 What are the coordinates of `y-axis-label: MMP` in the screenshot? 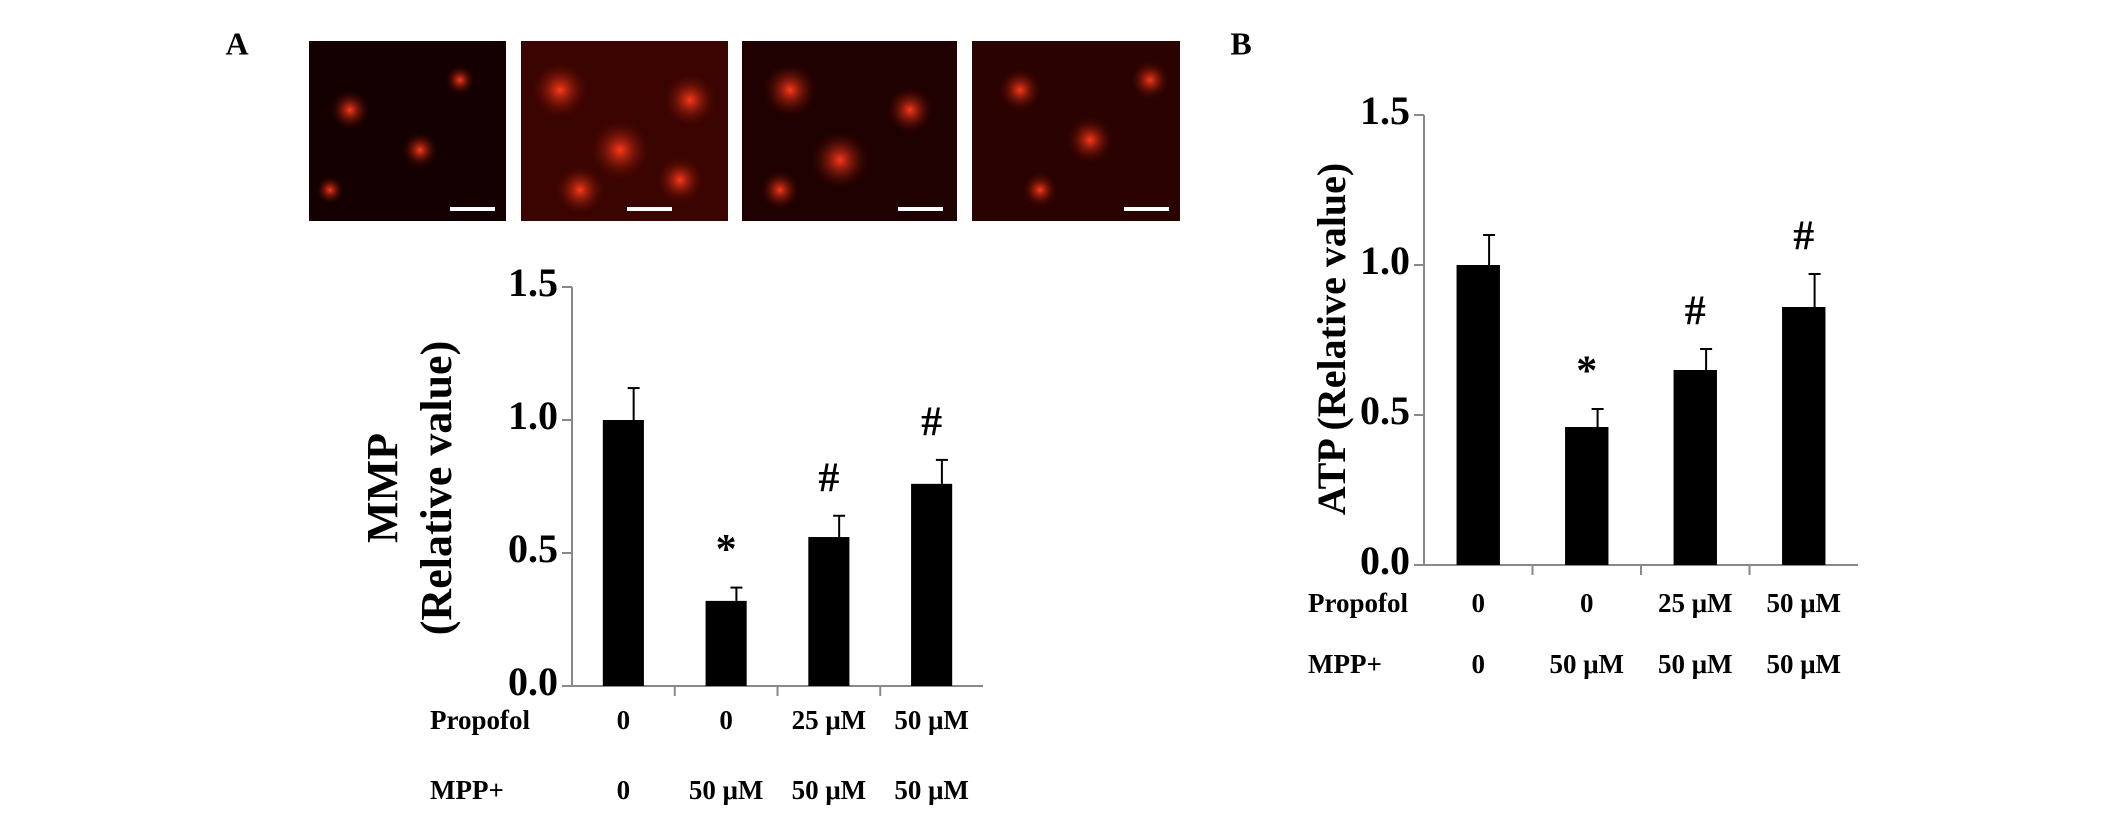 It's located at (382, 488).